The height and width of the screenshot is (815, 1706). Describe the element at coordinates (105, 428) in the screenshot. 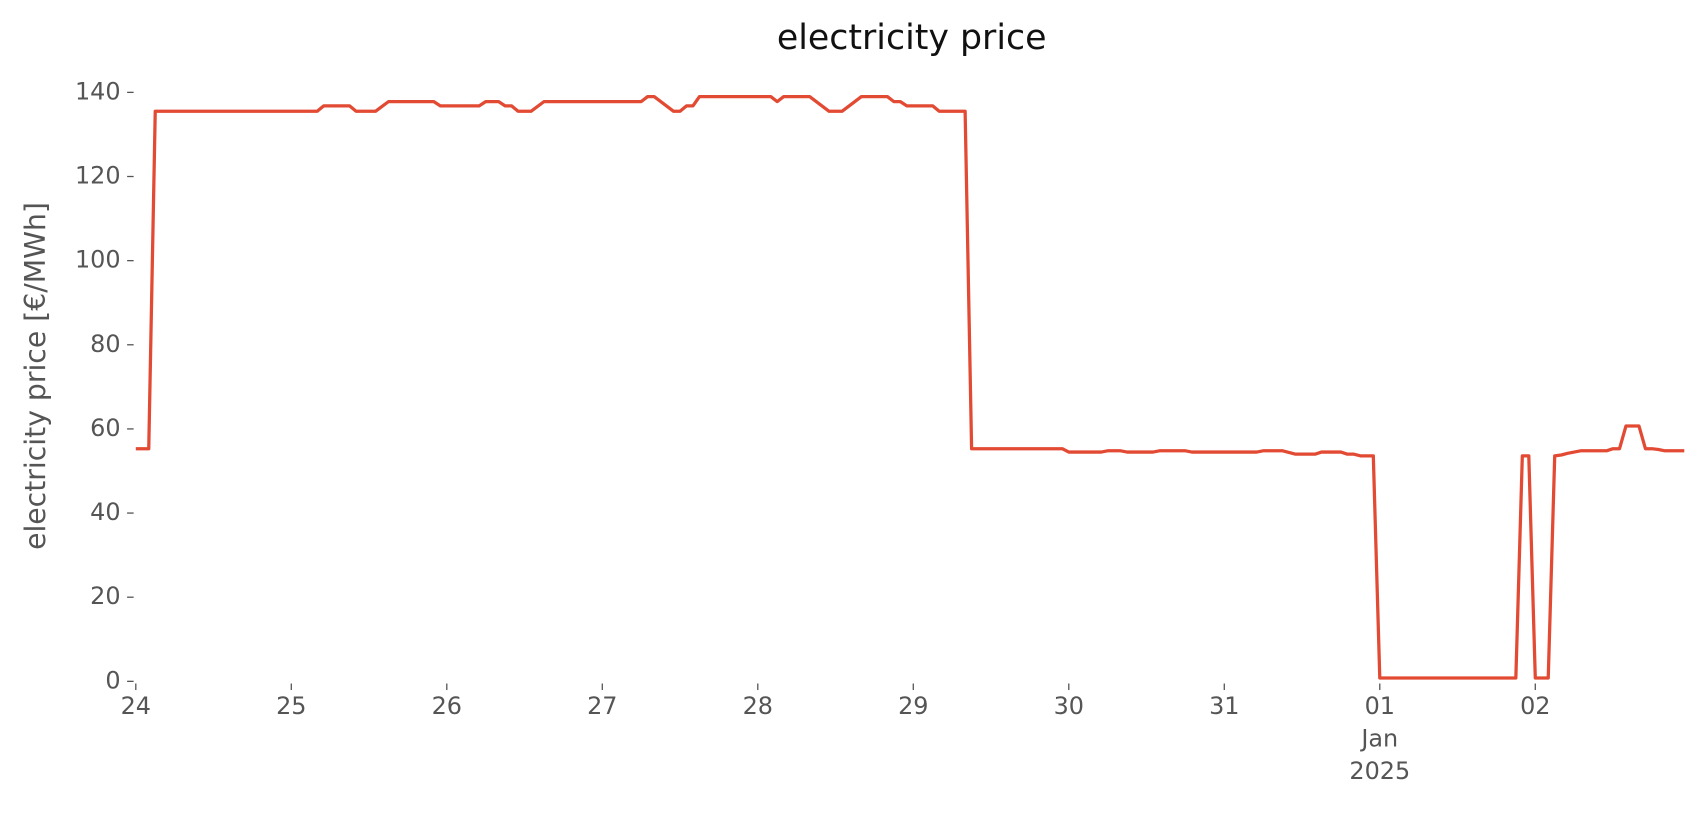

I see `y-tick-label: 60` at that location.